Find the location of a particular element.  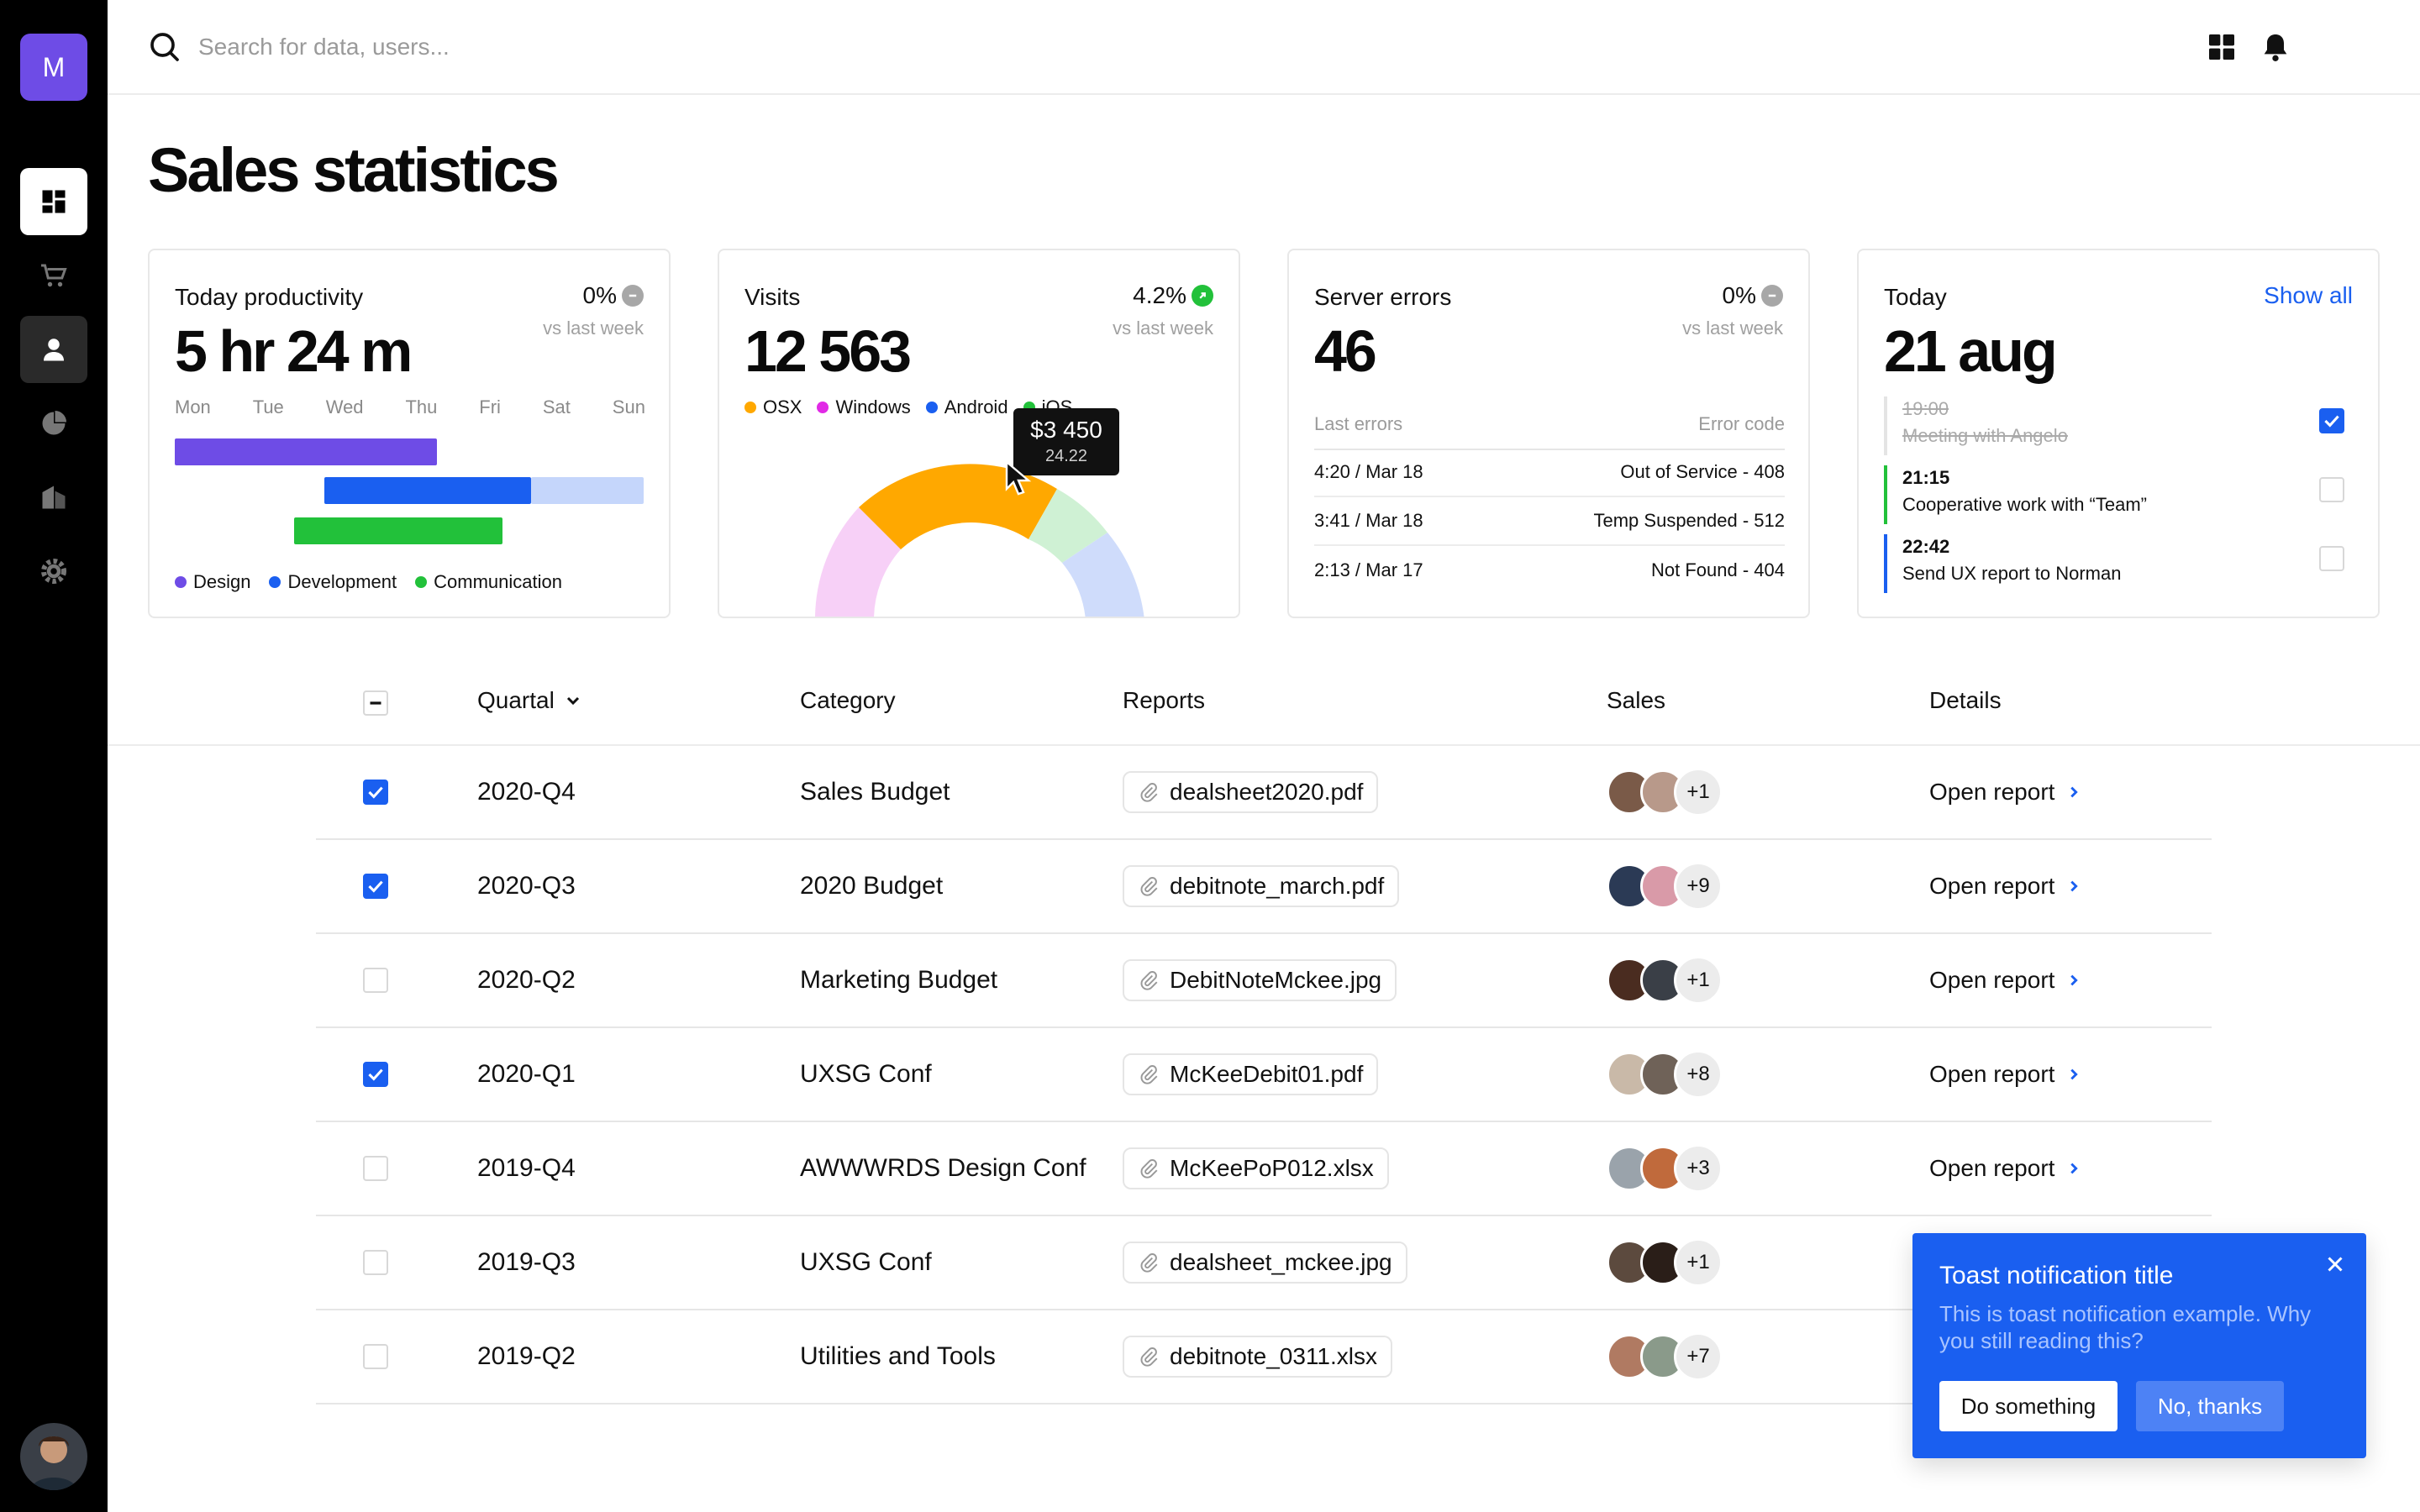

report-file-chip: DebitNoteMckee.jpg is located at coordinates (1260, 980).